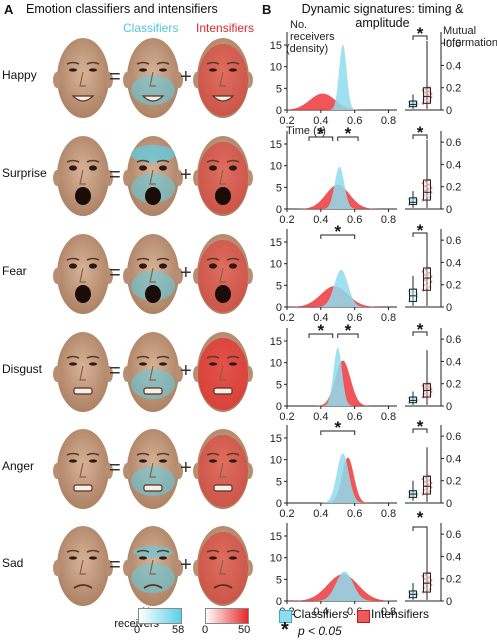  What do you see at coordinates (320, 631) in the screenshot?
I see `significance-note: p < 0.05` at bounding box center [320, 631].